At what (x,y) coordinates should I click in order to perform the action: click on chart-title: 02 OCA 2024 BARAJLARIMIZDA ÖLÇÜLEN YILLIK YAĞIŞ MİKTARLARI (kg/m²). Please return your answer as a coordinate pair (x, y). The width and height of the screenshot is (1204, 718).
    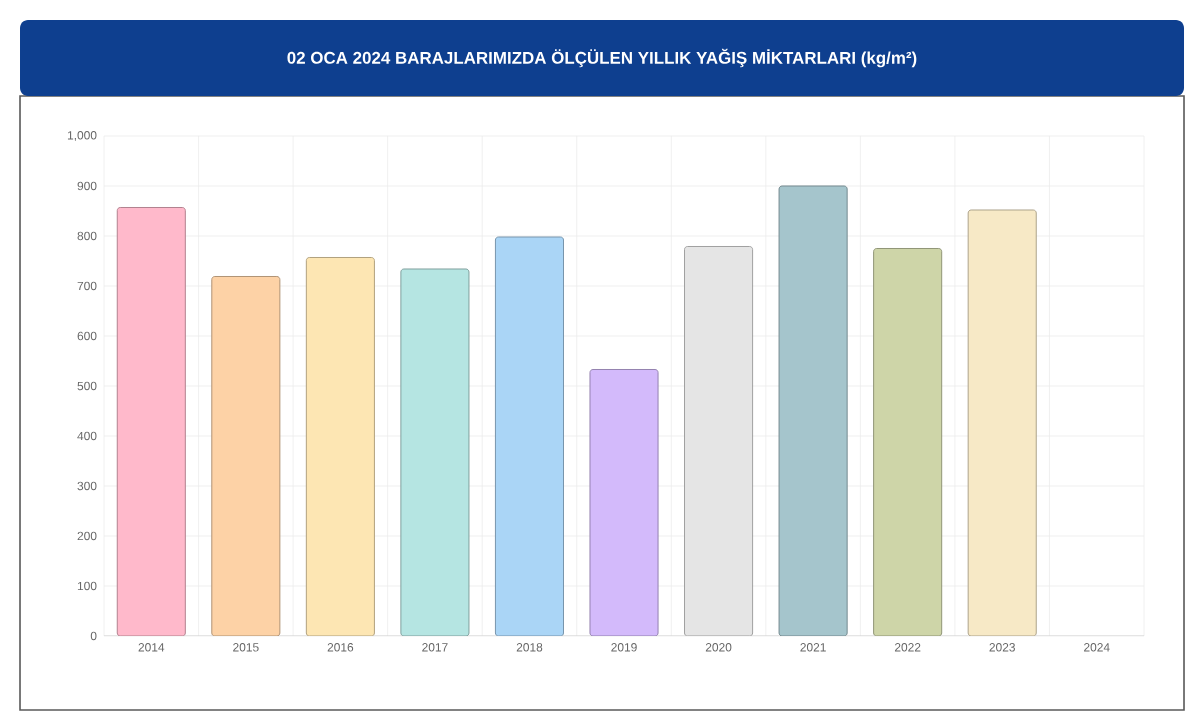
    Looking at the image, I should click on (602, 58).